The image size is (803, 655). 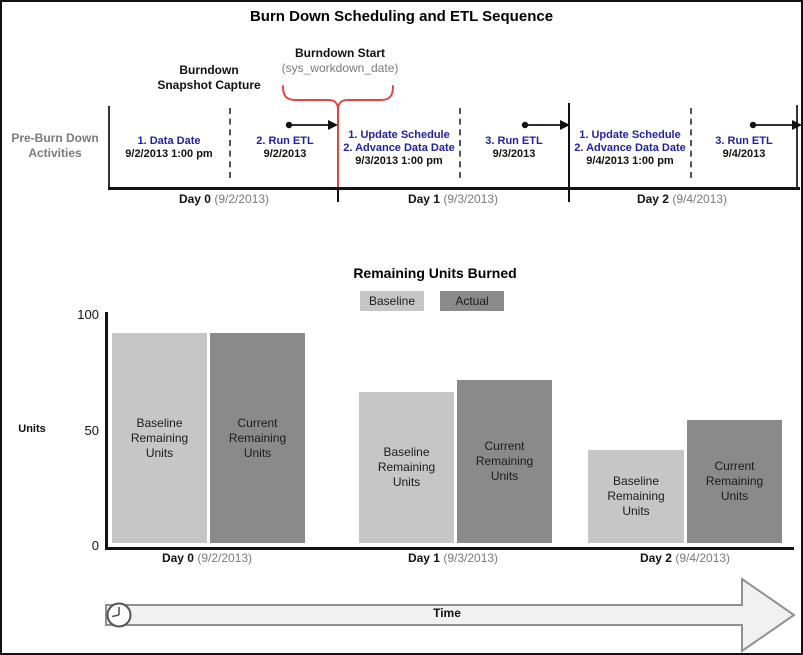 What do you see at coordinates (340, 53) in the screenshot?
I see `burndown-start-title: Burndown Start` at bounding box center [340, 53].